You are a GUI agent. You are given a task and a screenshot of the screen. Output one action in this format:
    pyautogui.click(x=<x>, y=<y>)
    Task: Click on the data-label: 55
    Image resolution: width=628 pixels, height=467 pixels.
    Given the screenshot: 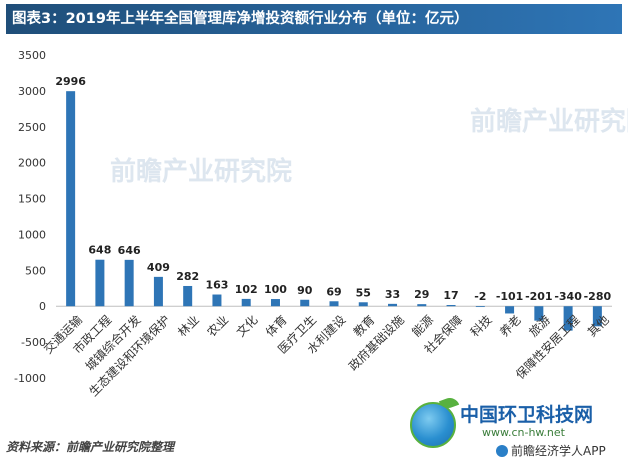 What is the action you would take?
    pyautogui.click(x=363, y=292)
    